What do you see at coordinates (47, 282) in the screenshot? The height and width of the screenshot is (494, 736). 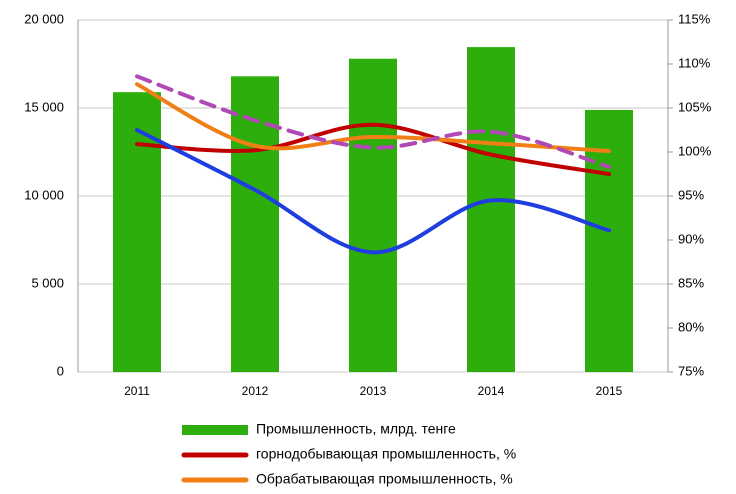 I see `y-tick-label: 5 000` at bounding box center [47, 282].